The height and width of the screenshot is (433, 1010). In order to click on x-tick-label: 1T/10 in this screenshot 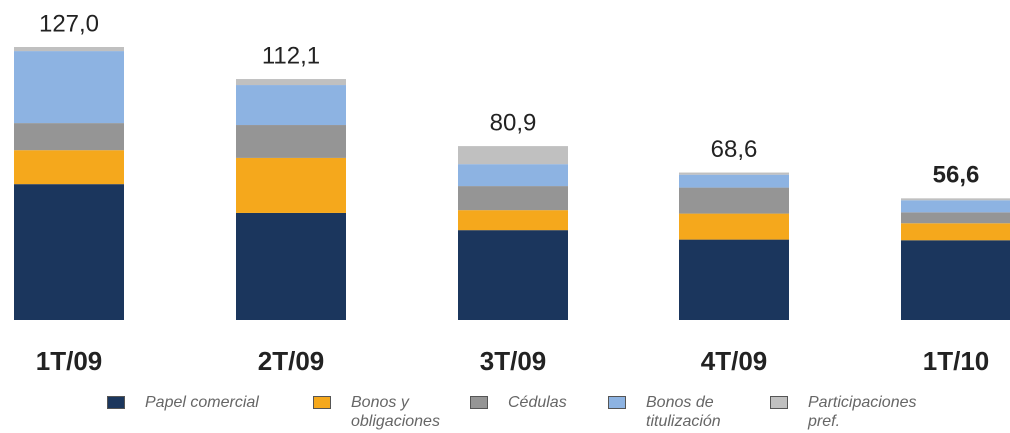, I will do `click(956, 361)`.